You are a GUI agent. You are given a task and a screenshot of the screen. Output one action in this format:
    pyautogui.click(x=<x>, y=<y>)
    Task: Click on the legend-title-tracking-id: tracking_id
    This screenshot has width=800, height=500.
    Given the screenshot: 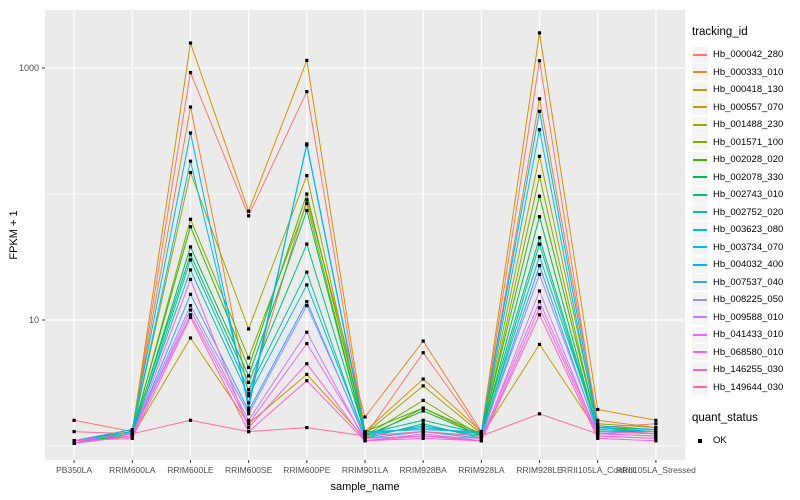 What is the action you would take?
    pyautogui.click(x=720, y=32)
    